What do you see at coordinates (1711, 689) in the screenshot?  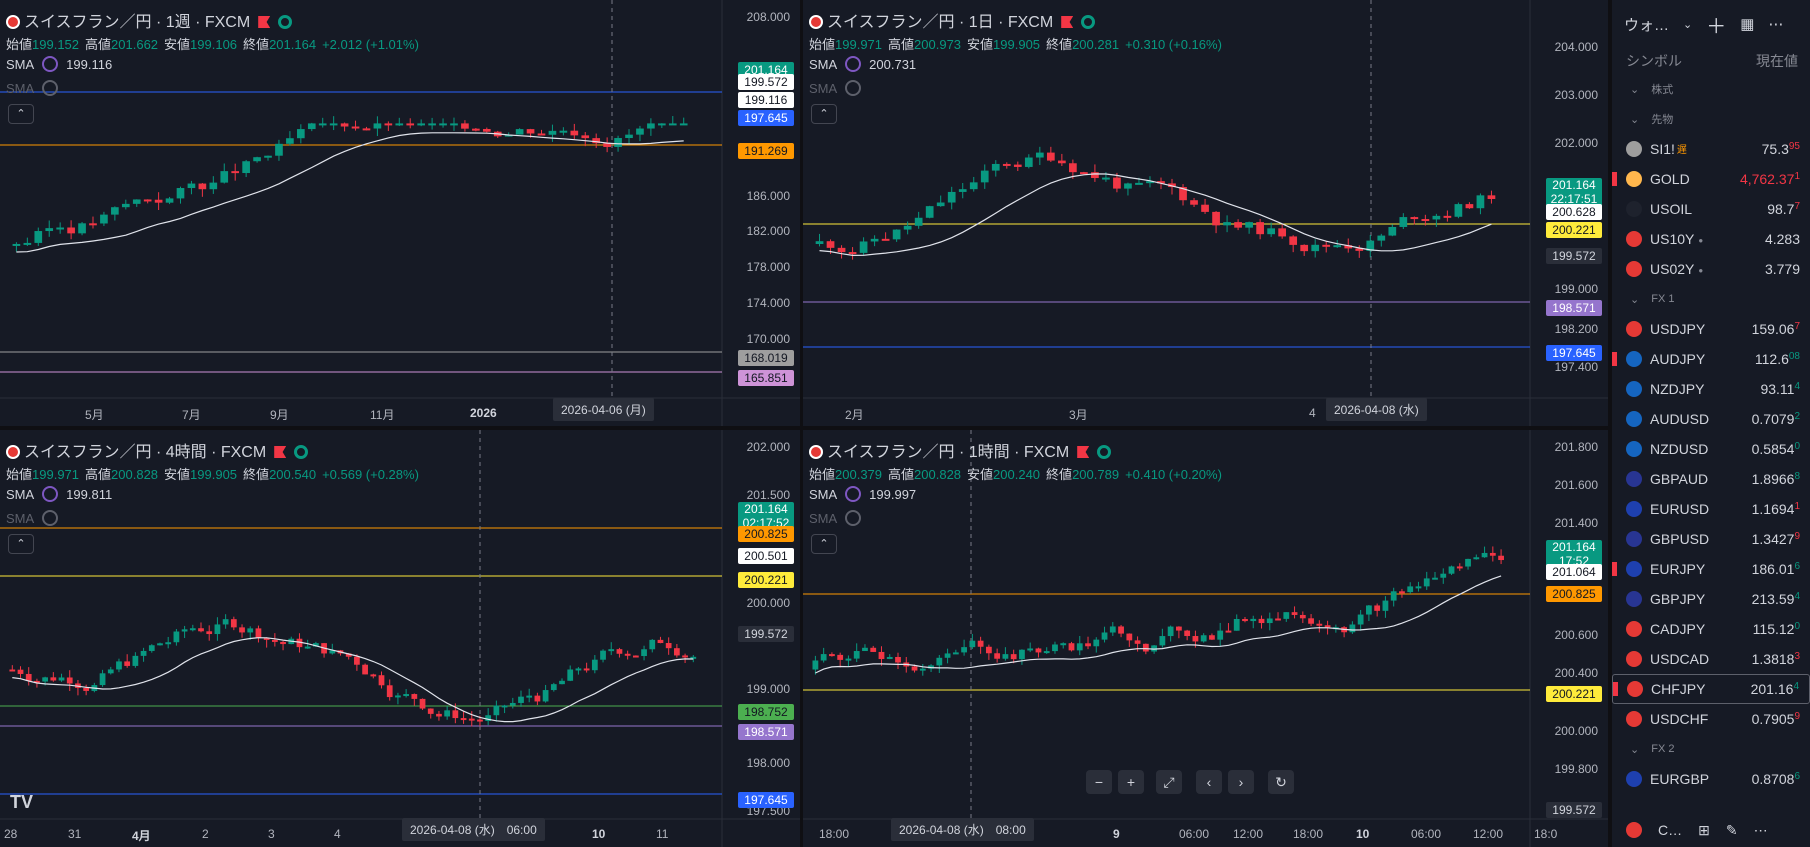 I see `watchlist-row: CHFJPY 201.164` at bounding box center [1711, 689].